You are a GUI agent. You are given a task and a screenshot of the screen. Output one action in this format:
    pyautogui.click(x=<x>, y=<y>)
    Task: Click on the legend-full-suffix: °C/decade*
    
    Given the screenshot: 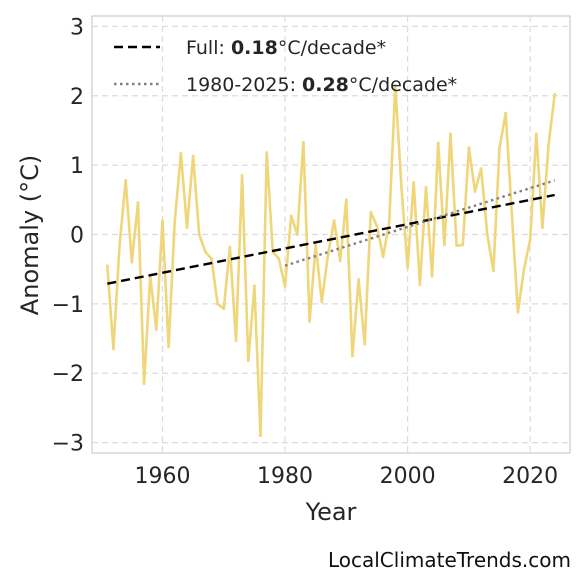 What is the action you would take?
    pyautogui.click(x=332, y=48)
    